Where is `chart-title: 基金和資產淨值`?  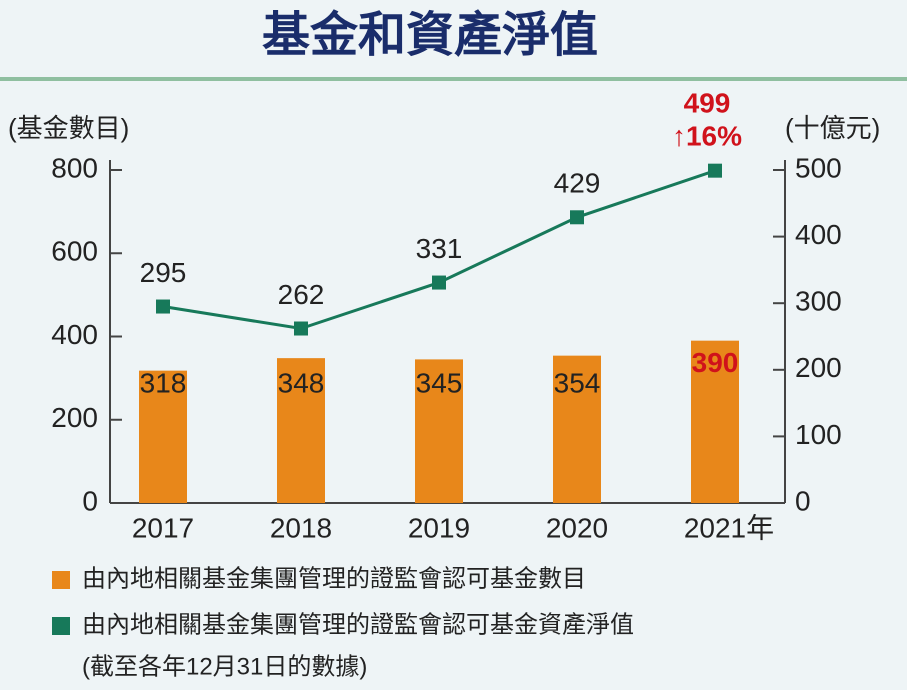 chart-title: 基金和資產淨值 is located at coordinates (430, 35).